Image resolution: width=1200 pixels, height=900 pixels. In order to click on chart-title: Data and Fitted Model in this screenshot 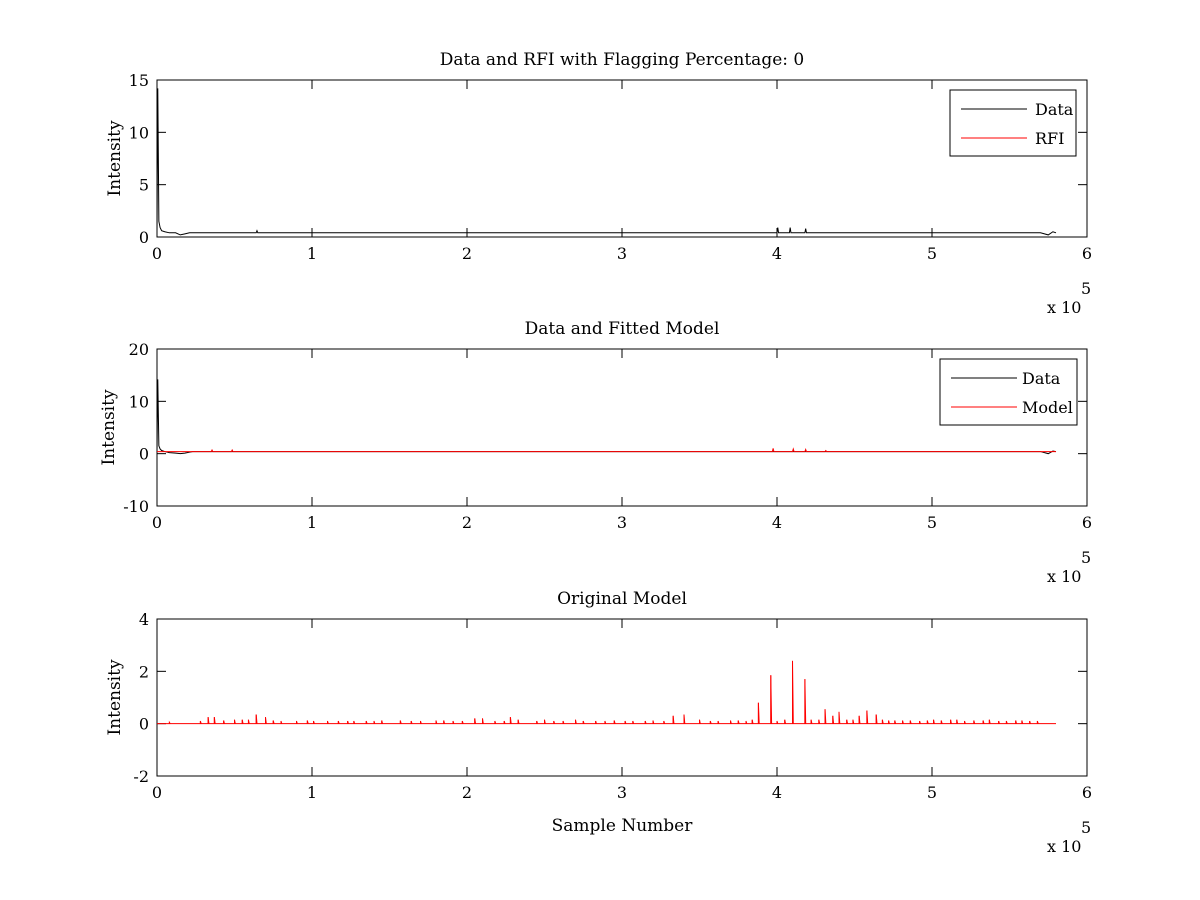, I will do `click(622, 329)`.